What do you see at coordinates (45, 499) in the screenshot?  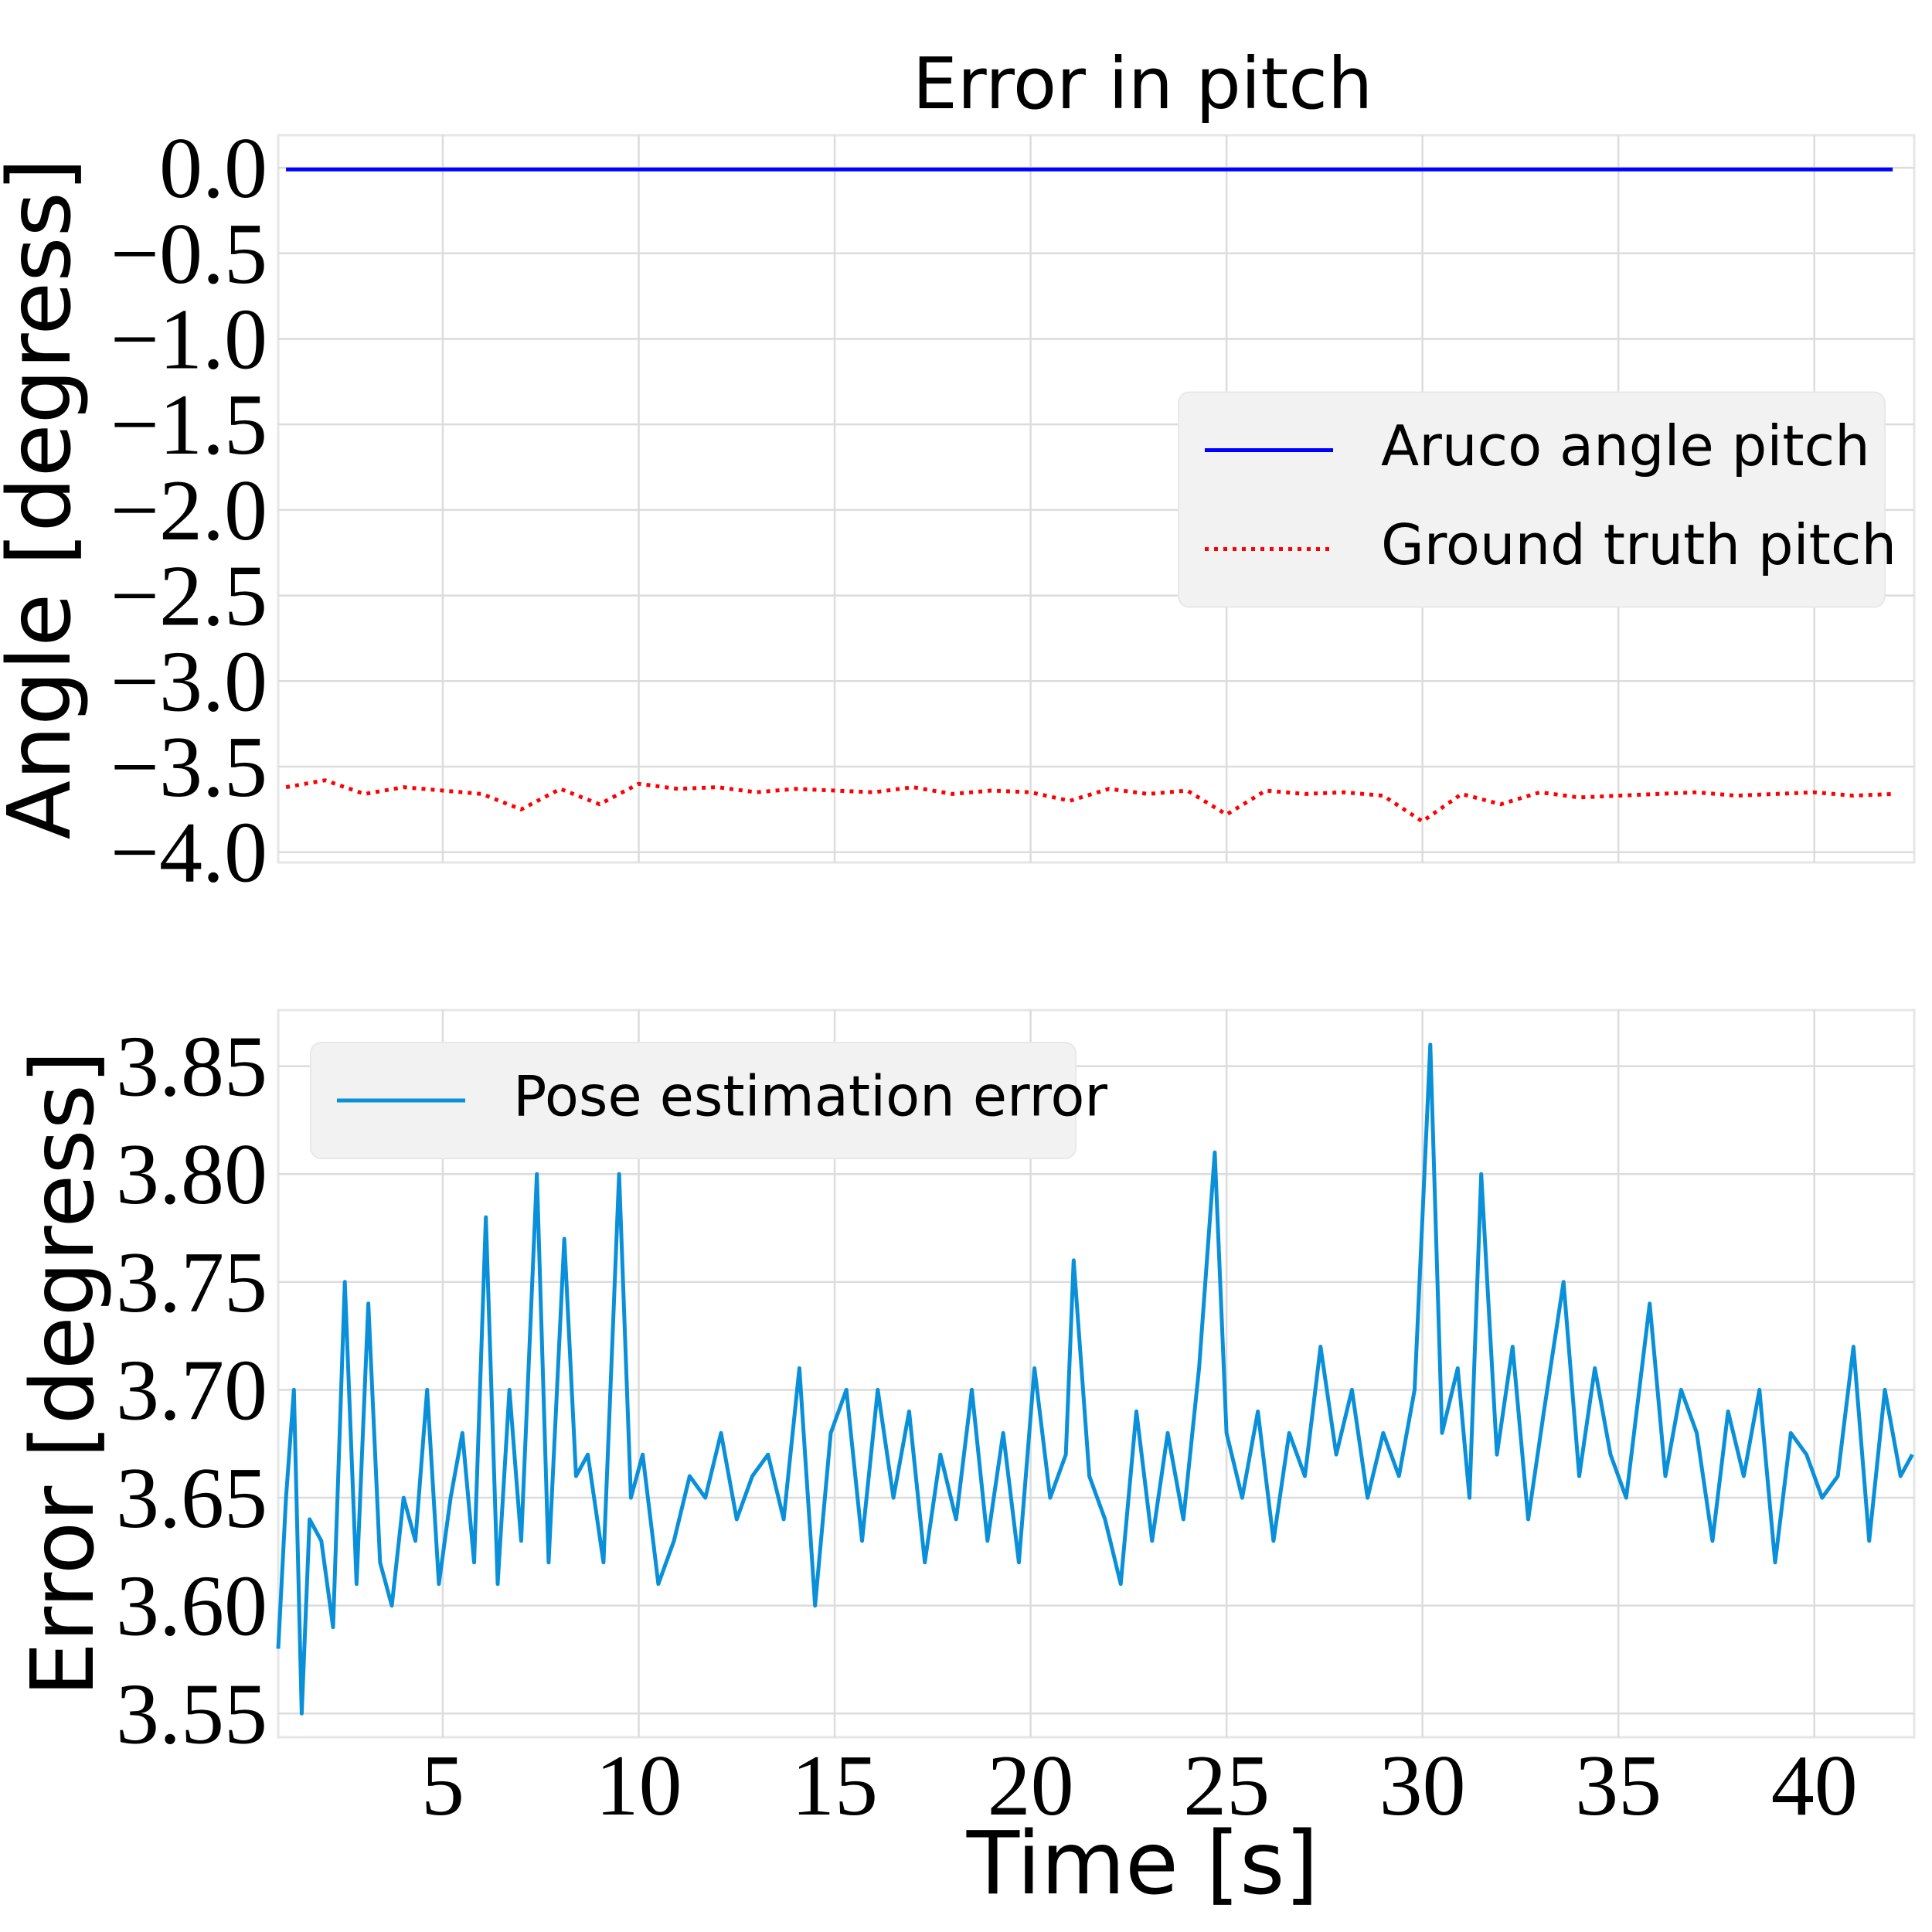 I see `y-axis-label: Angle [degress]` at bounding box center [45, 499].